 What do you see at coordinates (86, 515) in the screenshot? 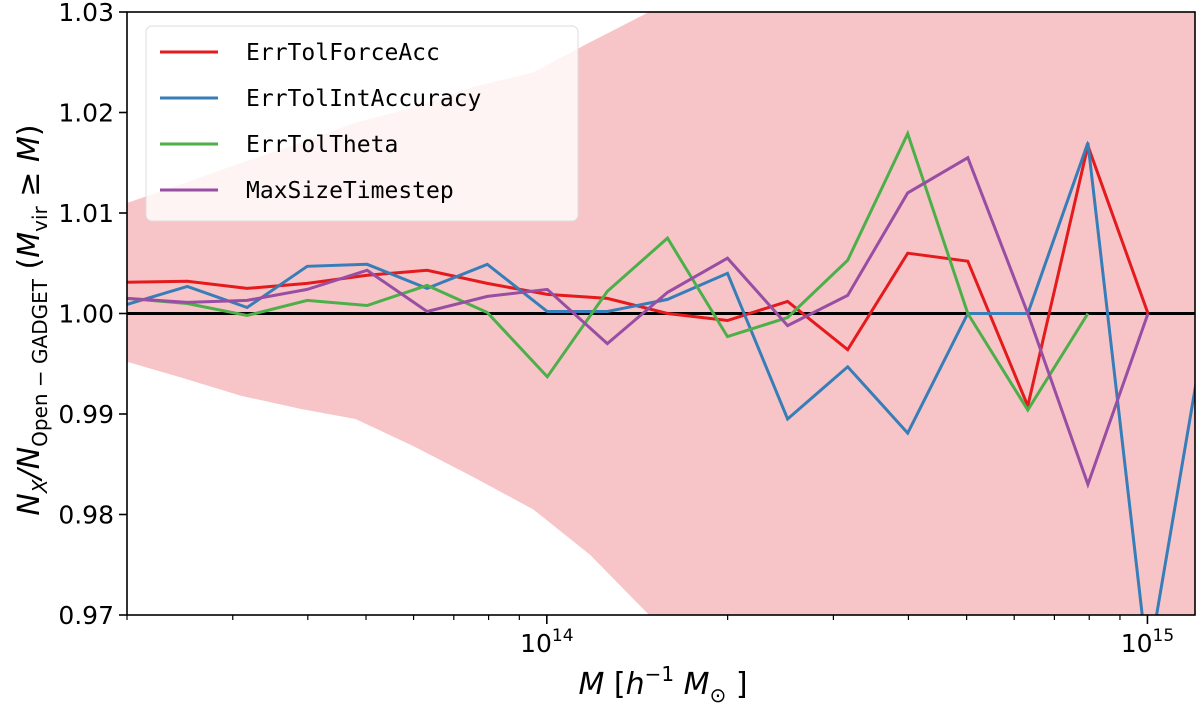
I see `y-tick-label: 0.98` at bounding box center [86, 515].